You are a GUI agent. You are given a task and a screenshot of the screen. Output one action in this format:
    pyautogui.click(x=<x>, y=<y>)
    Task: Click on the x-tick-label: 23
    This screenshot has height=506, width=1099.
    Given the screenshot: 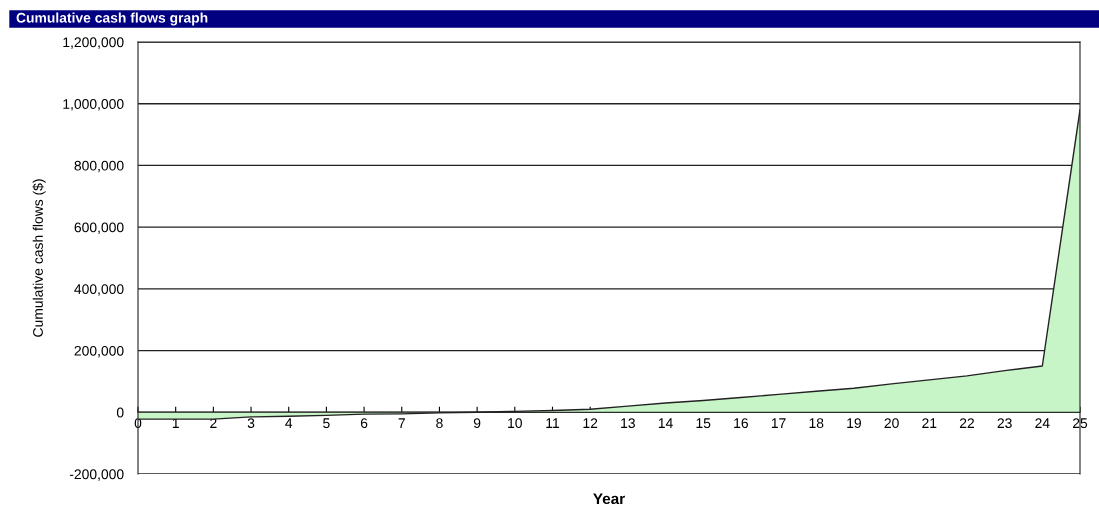 What is the action you would take?
    pyautogui.click(x=1004, y=423)
    